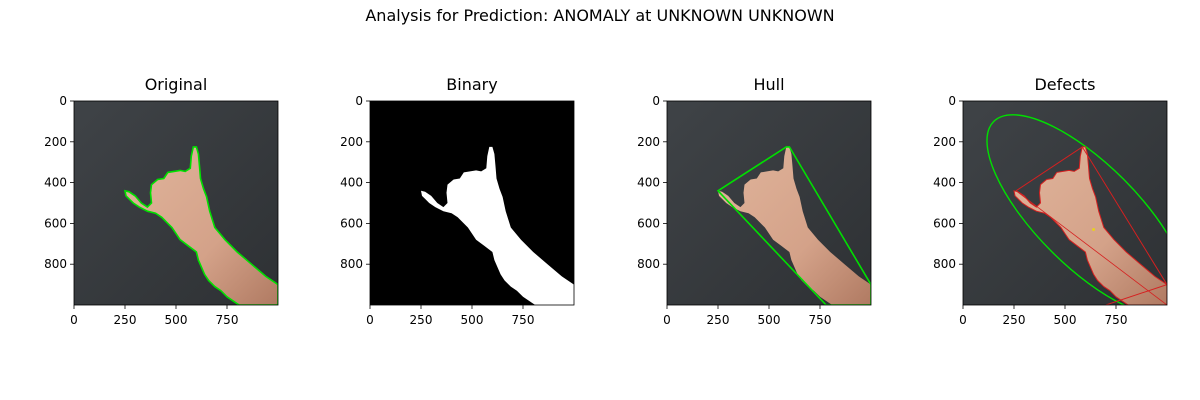 Image resolution: width=1200 pixels, height=400 pixels. I want to click on subplot-title: Defects, so click(1065, 84).